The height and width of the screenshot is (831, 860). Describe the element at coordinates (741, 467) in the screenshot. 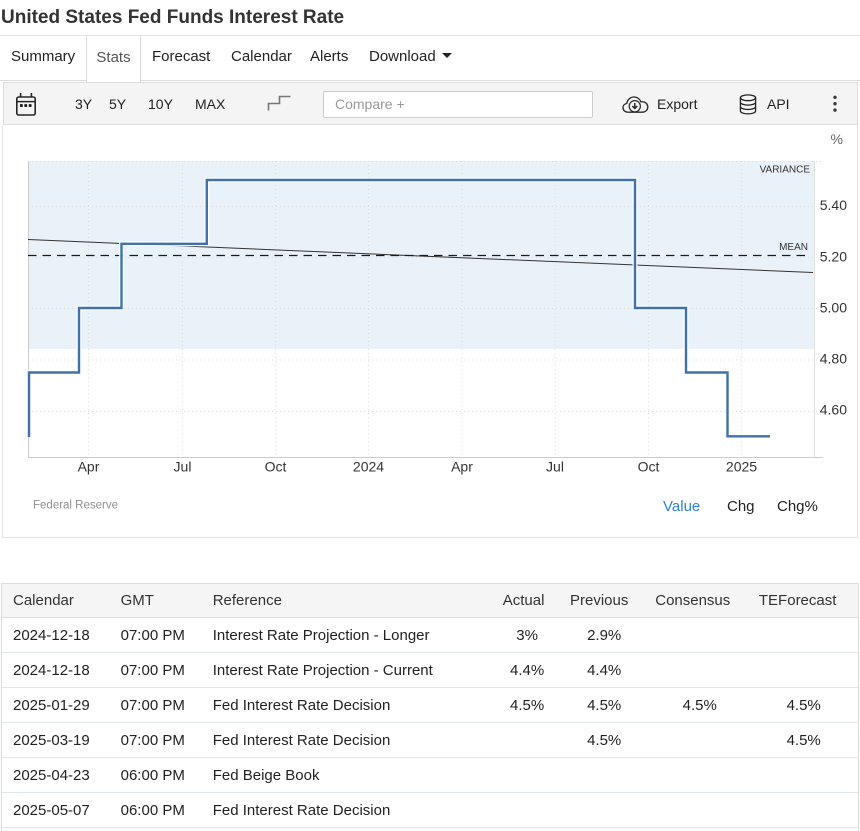

I see `svg-text: 2025` at that location.